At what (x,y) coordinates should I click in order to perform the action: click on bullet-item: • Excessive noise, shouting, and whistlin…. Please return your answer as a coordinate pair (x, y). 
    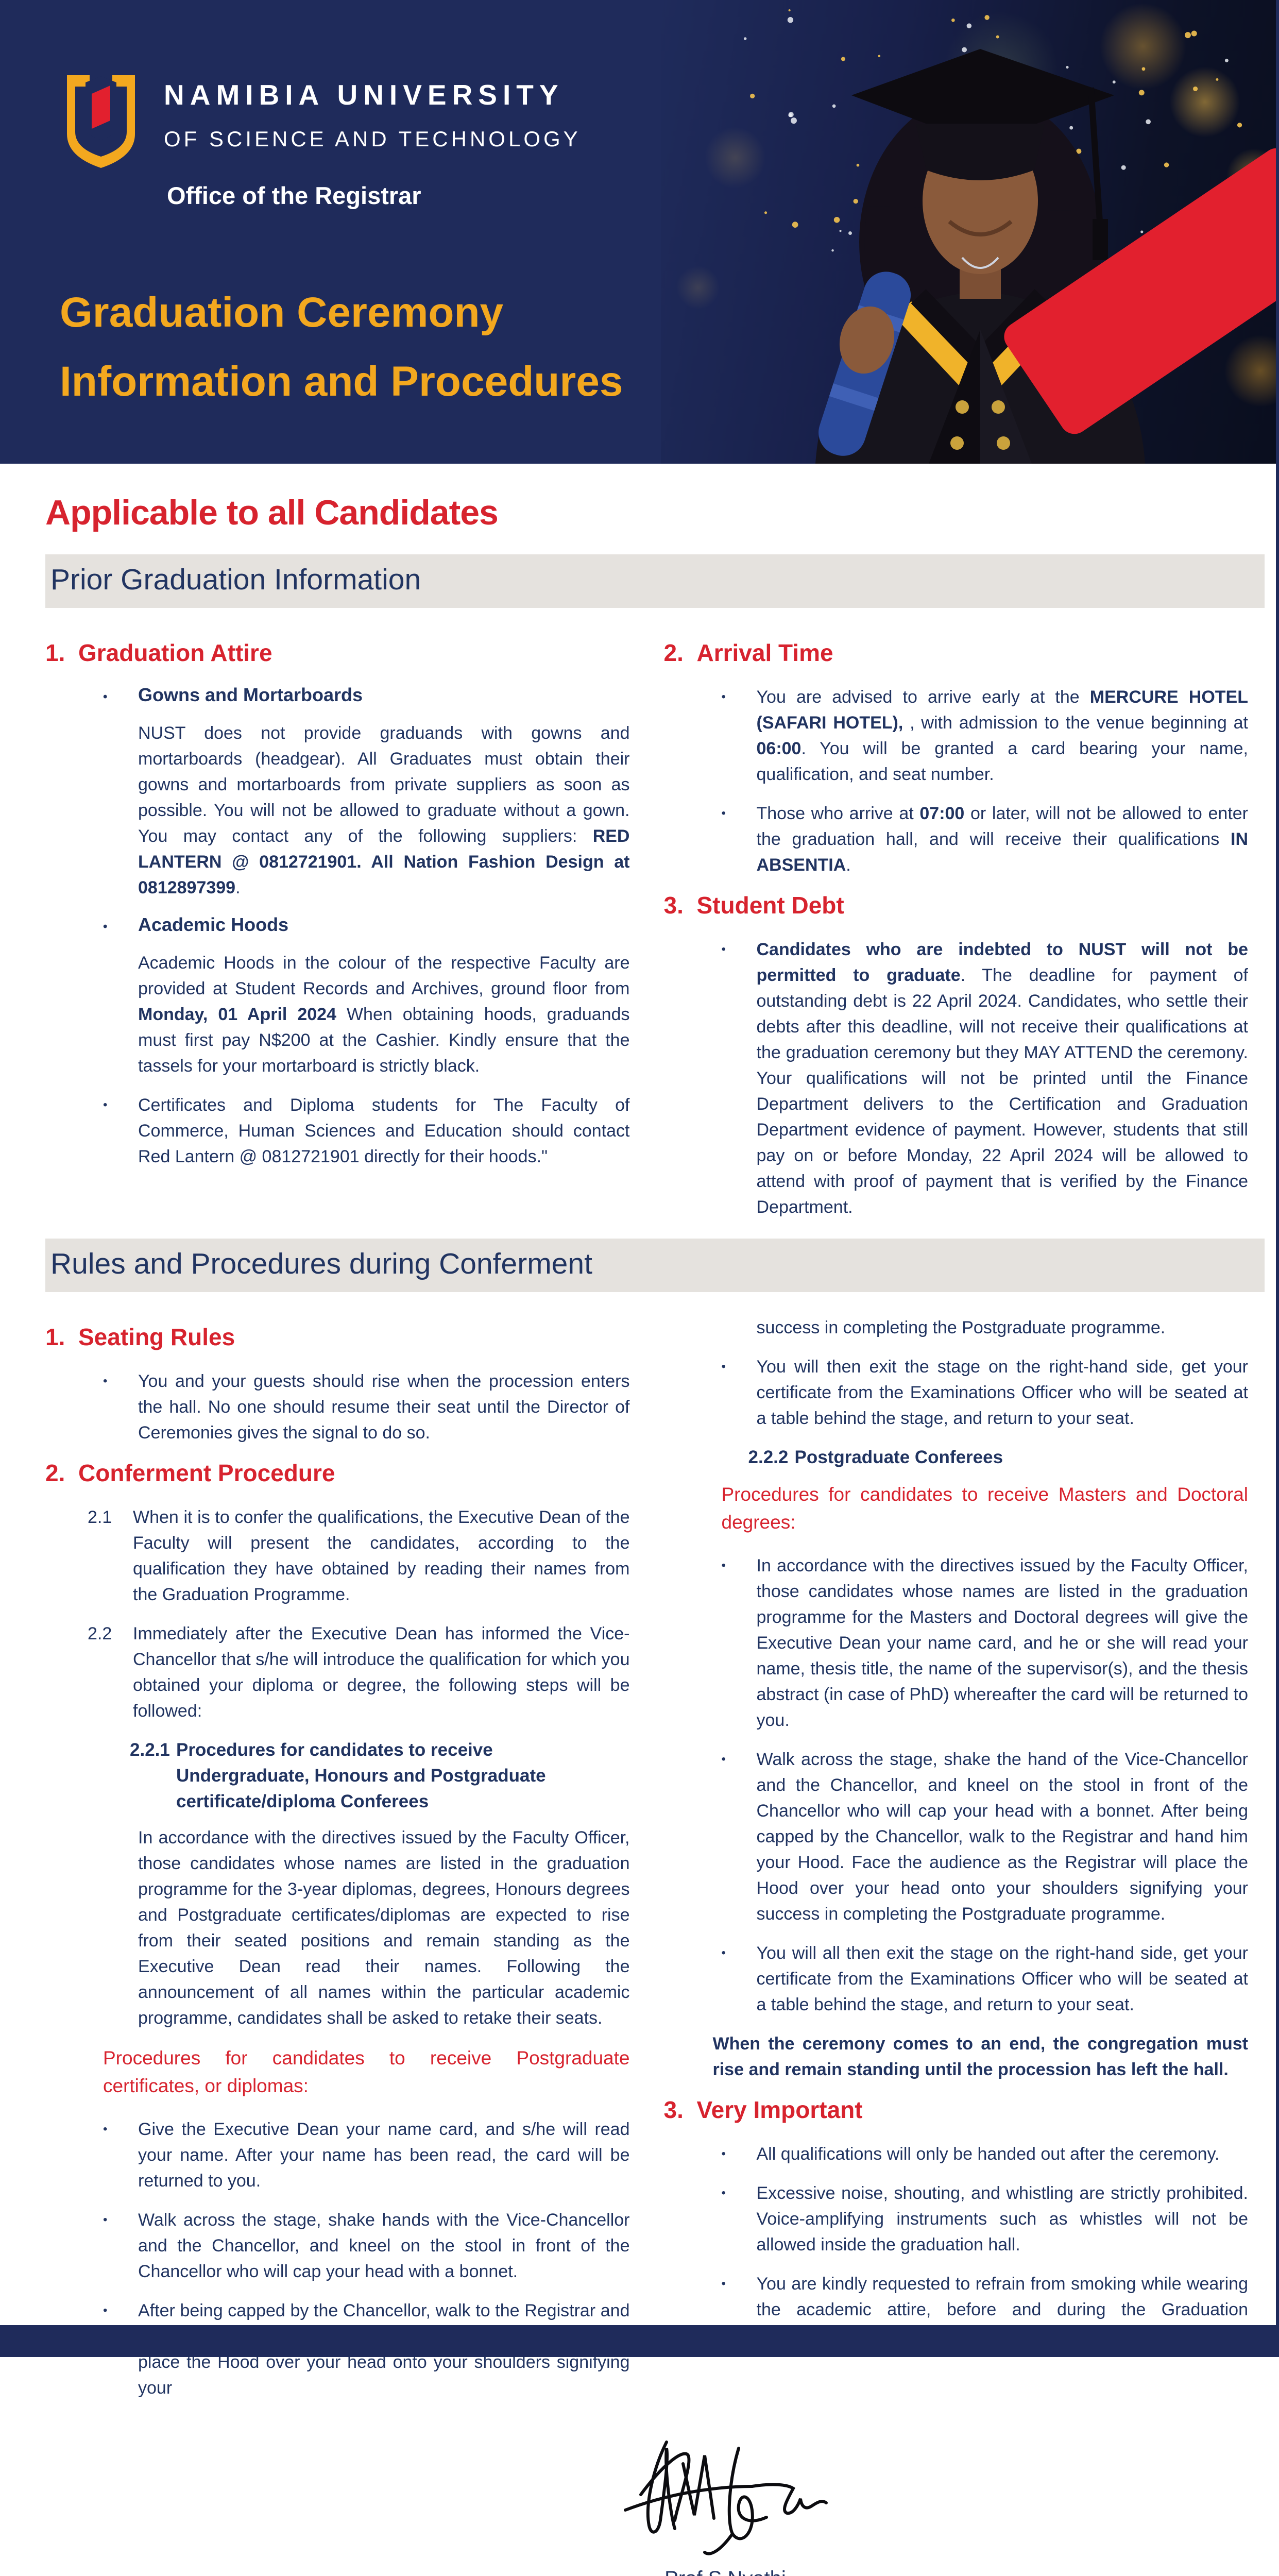
    Looking at the image, I should click on (985, 2219).